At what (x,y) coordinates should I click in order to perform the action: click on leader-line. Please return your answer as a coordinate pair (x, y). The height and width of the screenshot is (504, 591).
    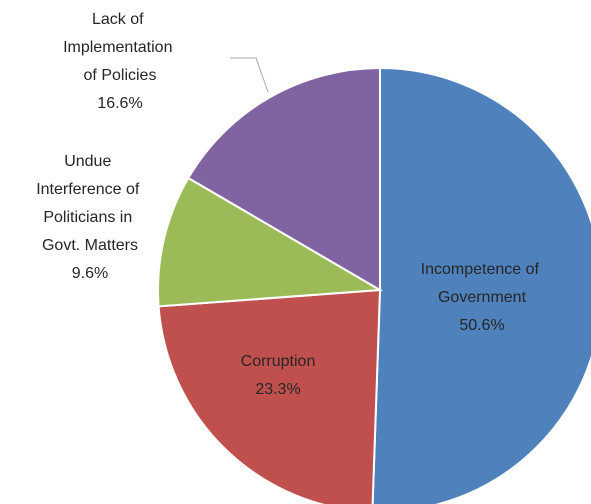
    Looking at the image, I should click on (249, 75).